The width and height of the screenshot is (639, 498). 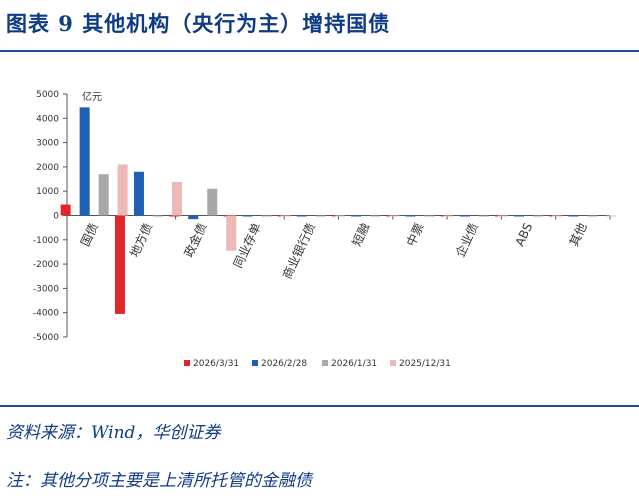 I want to click on legend-label: 2026/3/31, so click(x=216, y=364).